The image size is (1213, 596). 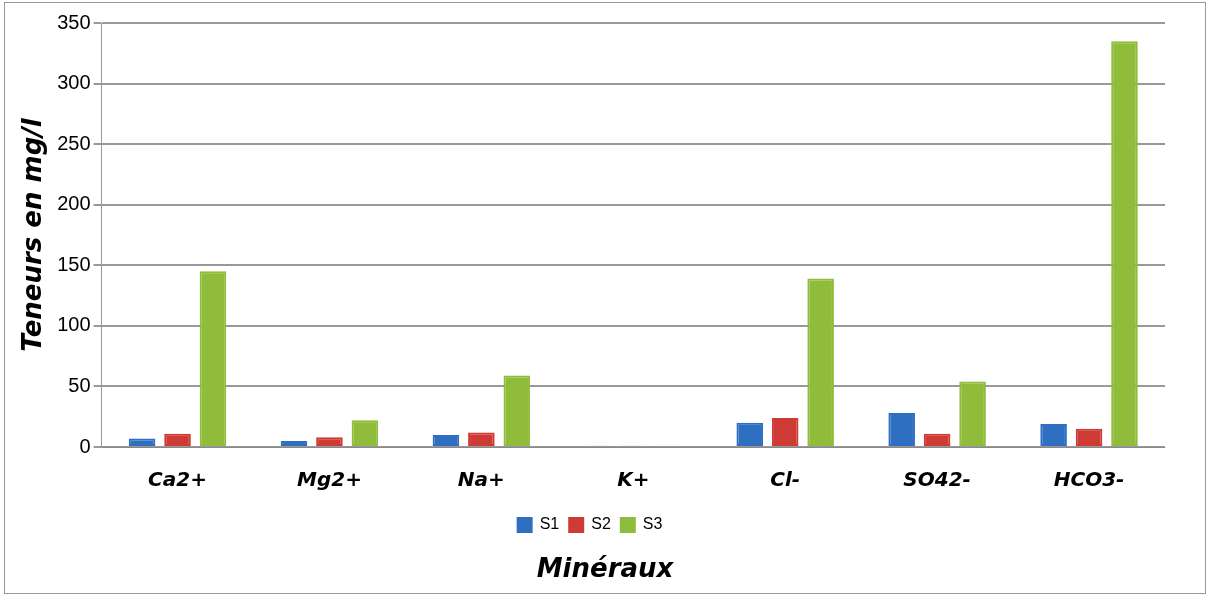 I want to click on y-axis-title: Teneurs en mg/l, so click(x=32, y=234).